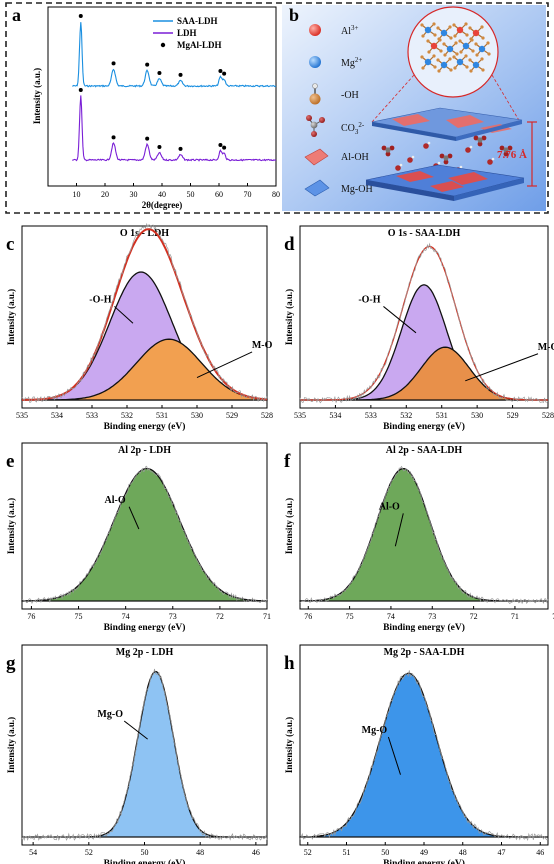 This screenshot has height=864, width=554. What do you see at coordinates (232, 415) in the screenshot?
I see `x-tick-label: 529` at bounding box center [232, 415].